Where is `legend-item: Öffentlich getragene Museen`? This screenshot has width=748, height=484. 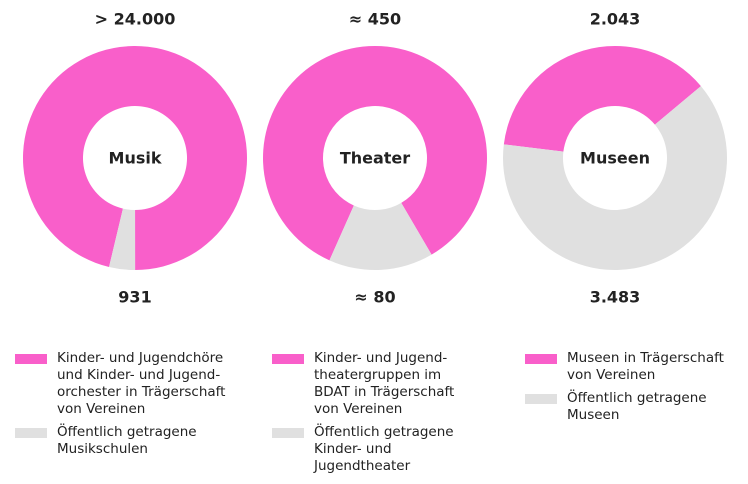 legend-item: Öffentlich getragene Museen is located at coordinates (636, 407).